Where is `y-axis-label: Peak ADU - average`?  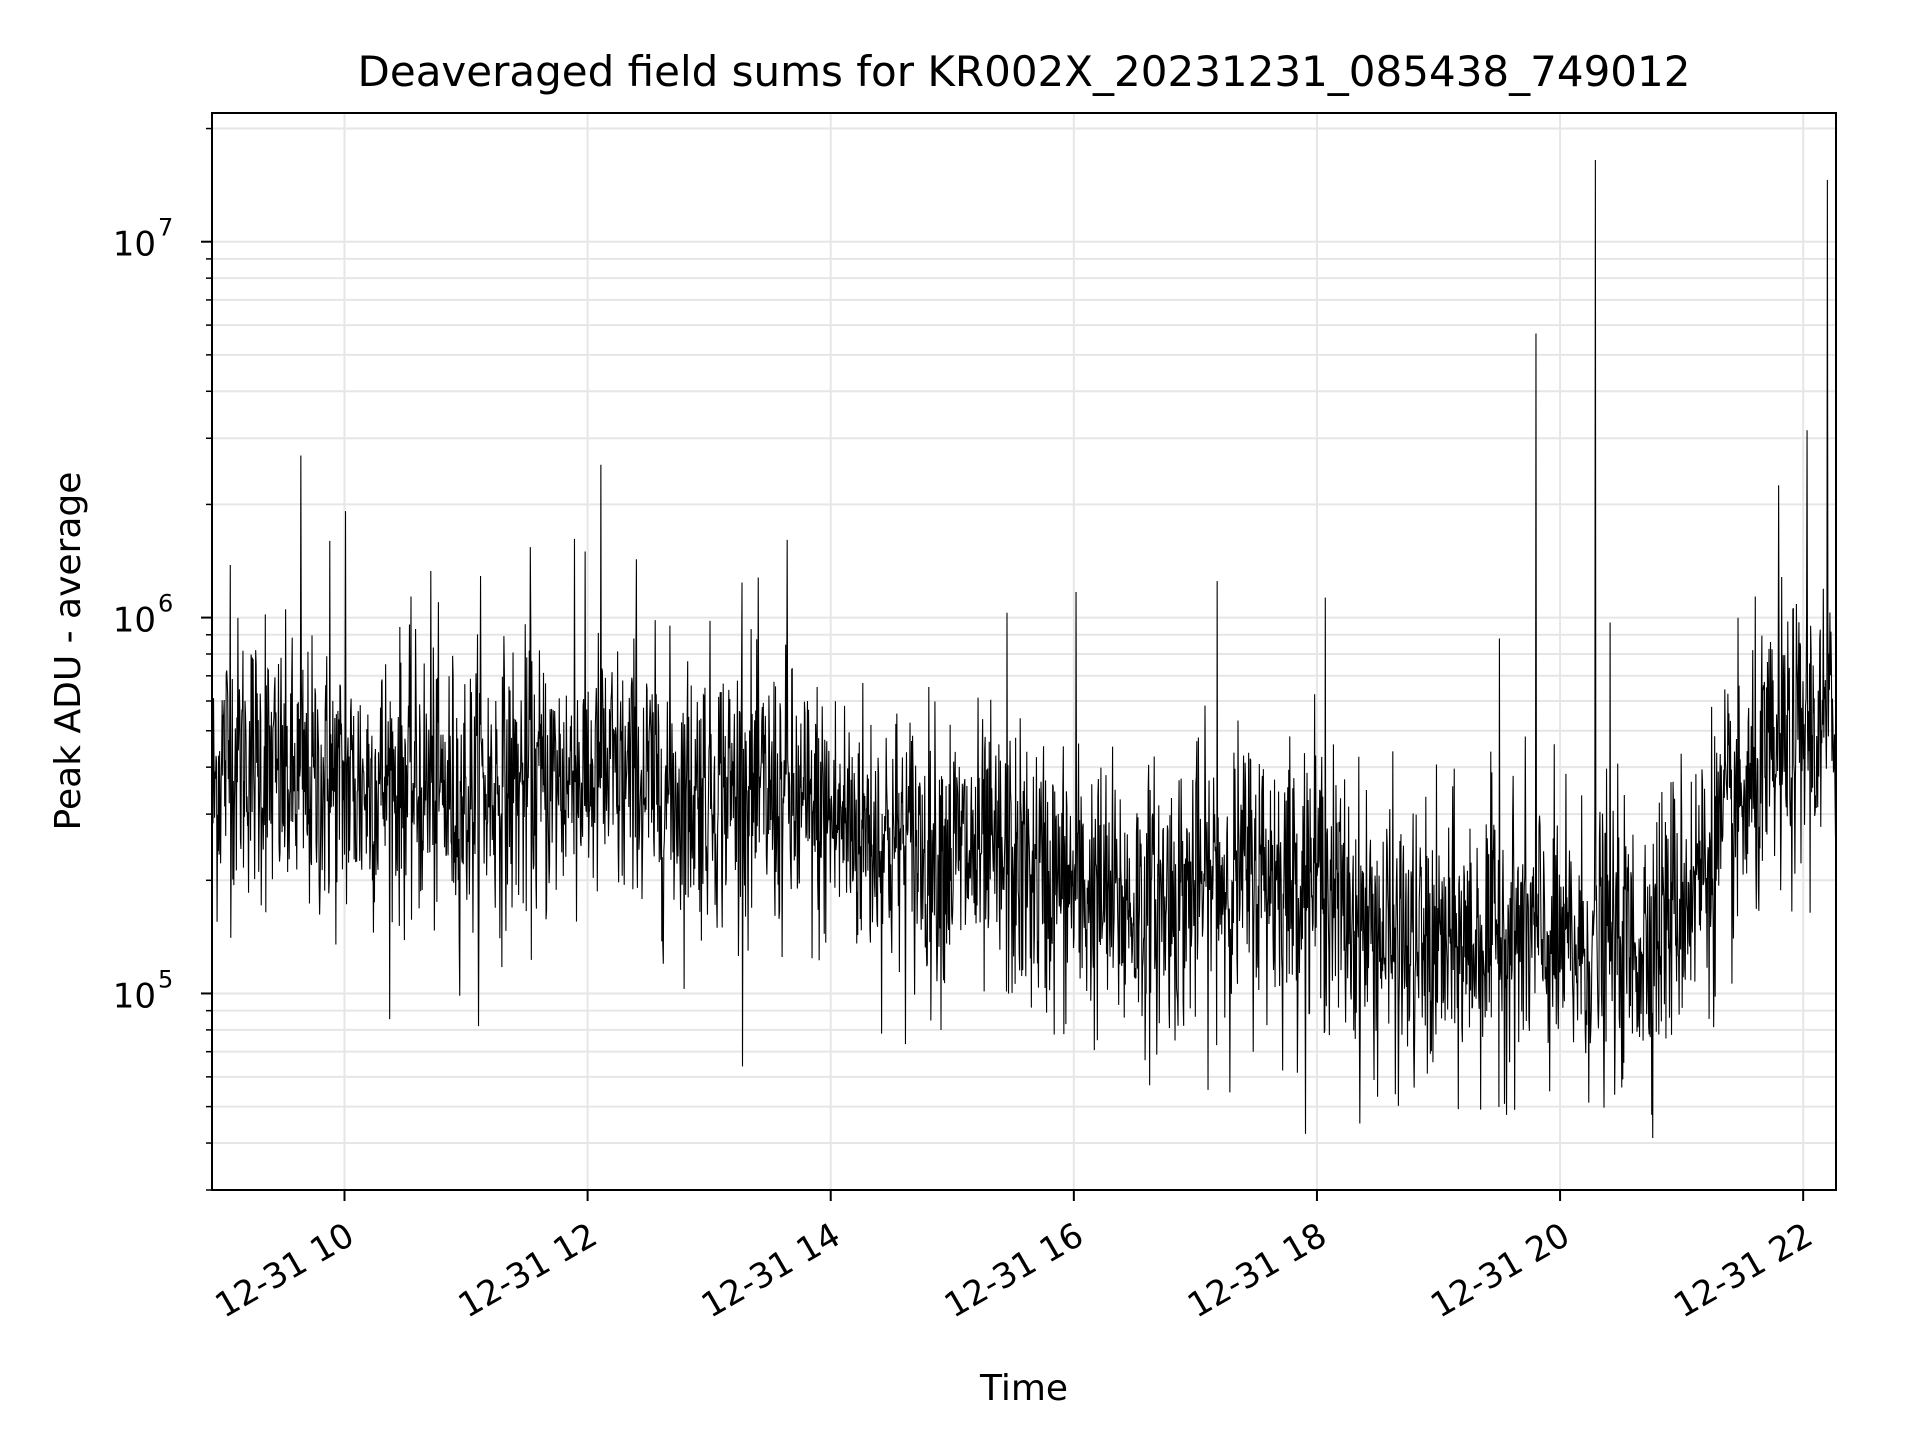 y-axis-label: Peak ADU - average is located at coordinates (68, 651).